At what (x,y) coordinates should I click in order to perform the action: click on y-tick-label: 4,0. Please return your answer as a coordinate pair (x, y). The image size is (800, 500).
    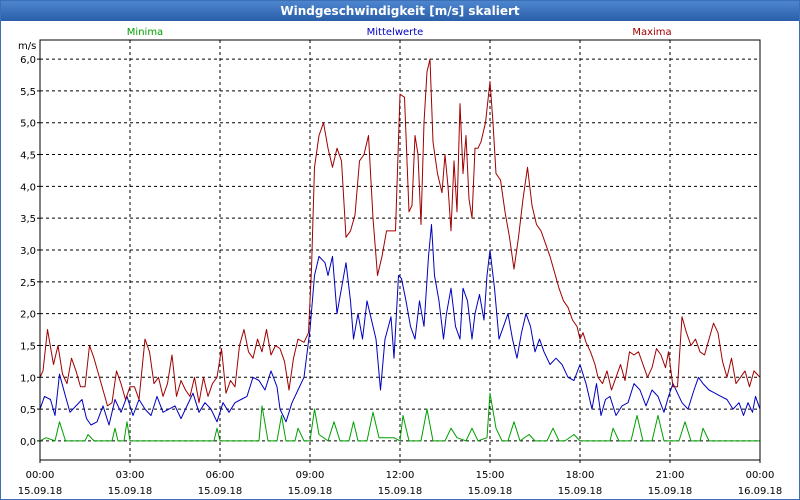
    Looking at the image, I should click on (28, 187).